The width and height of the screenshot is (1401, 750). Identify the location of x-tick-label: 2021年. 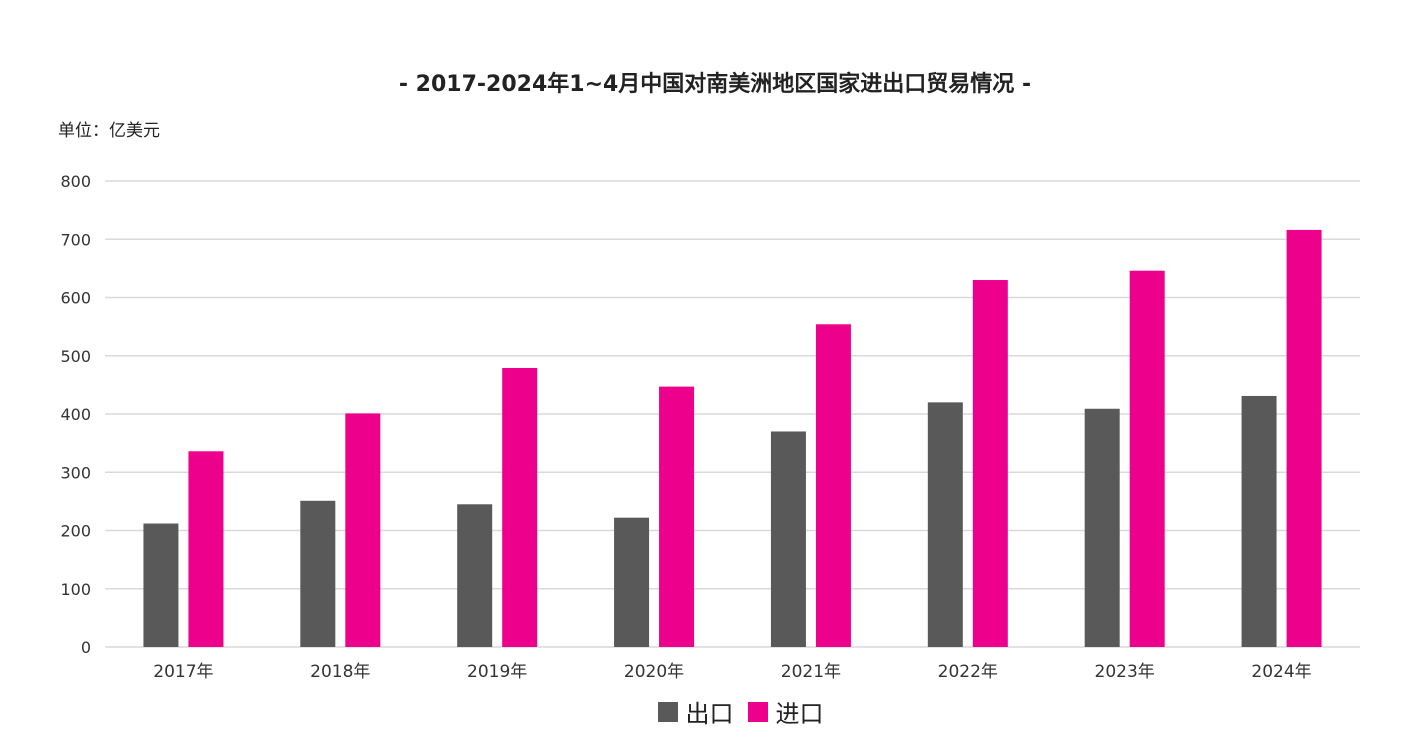
(811, 672).